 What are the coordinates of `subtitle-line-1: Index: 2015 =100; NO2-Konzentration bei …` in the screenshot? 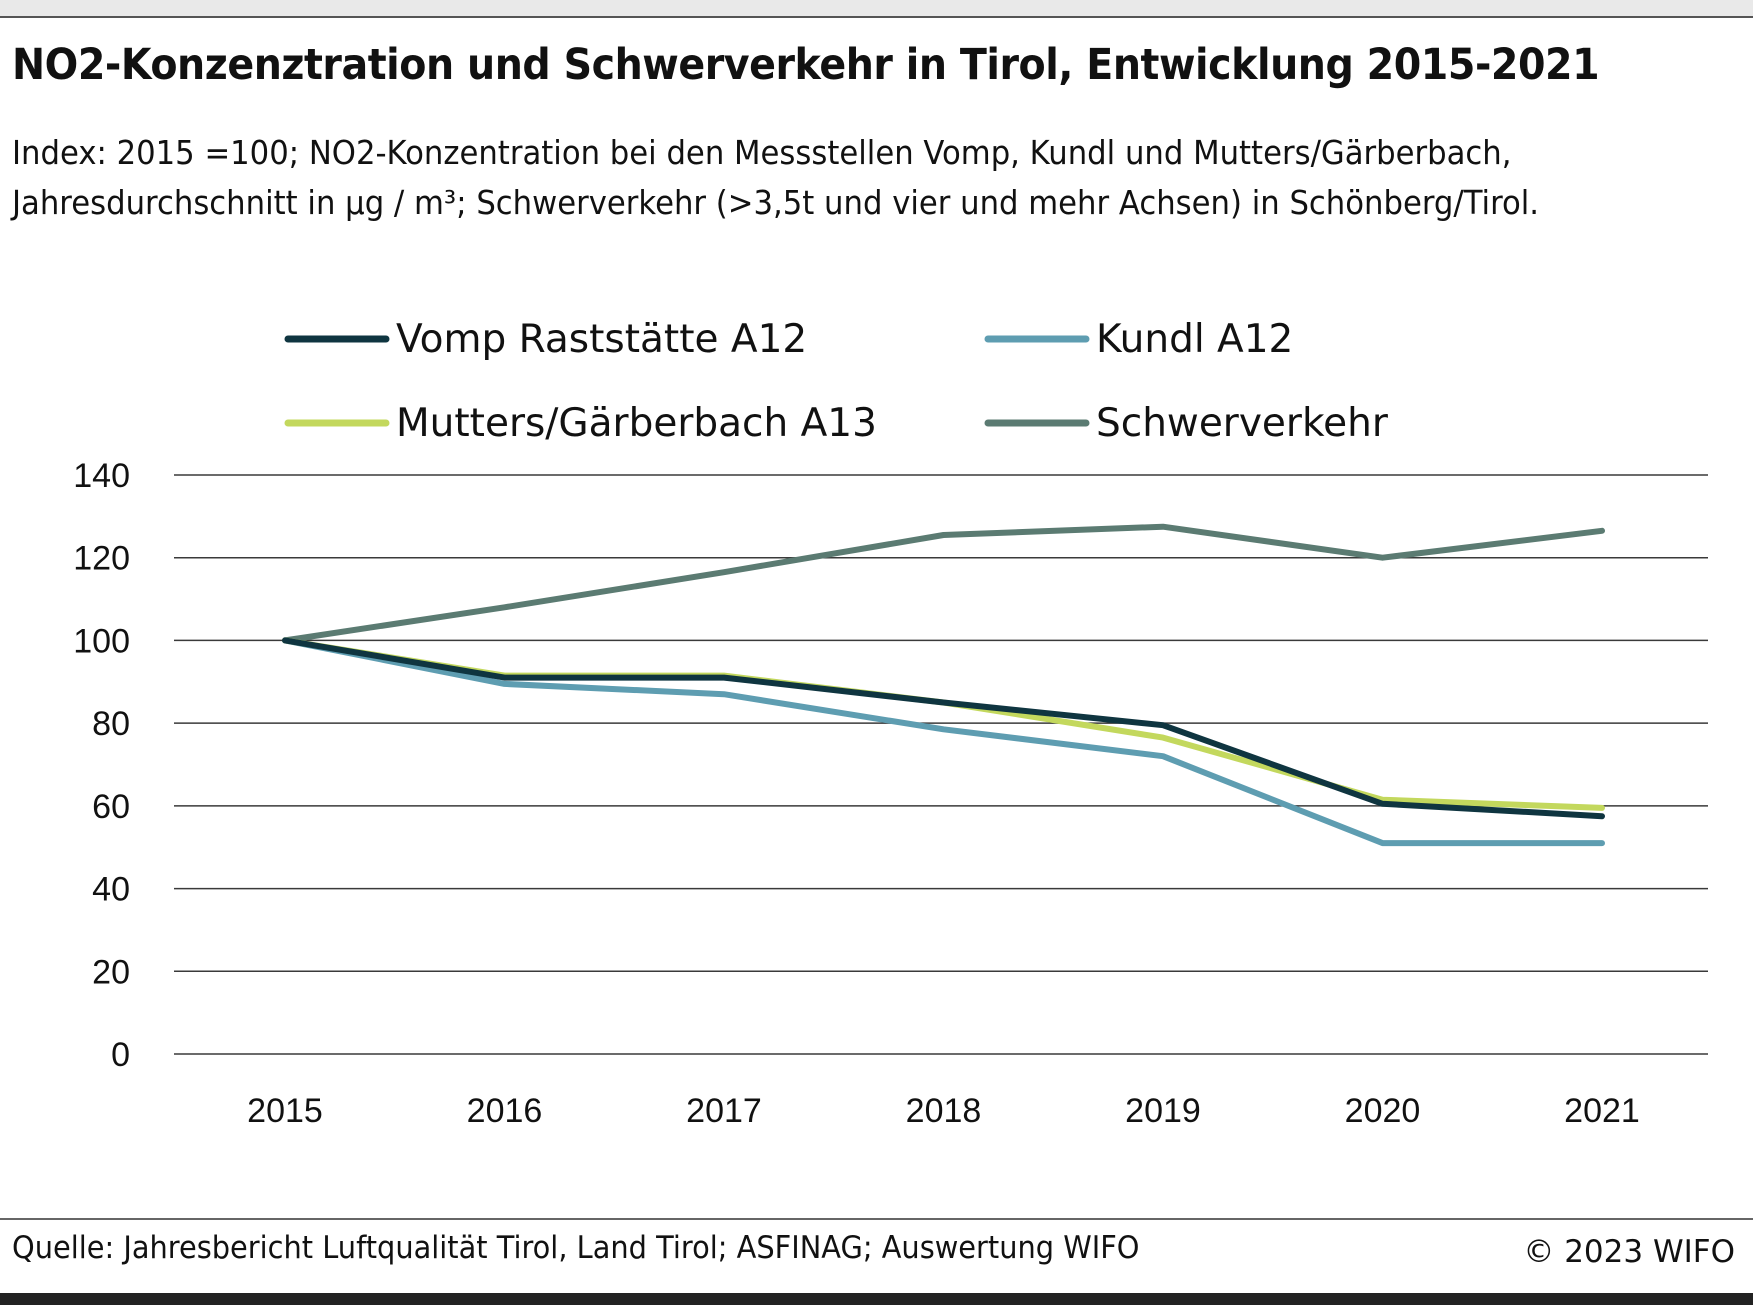 It's located at (762, 152).